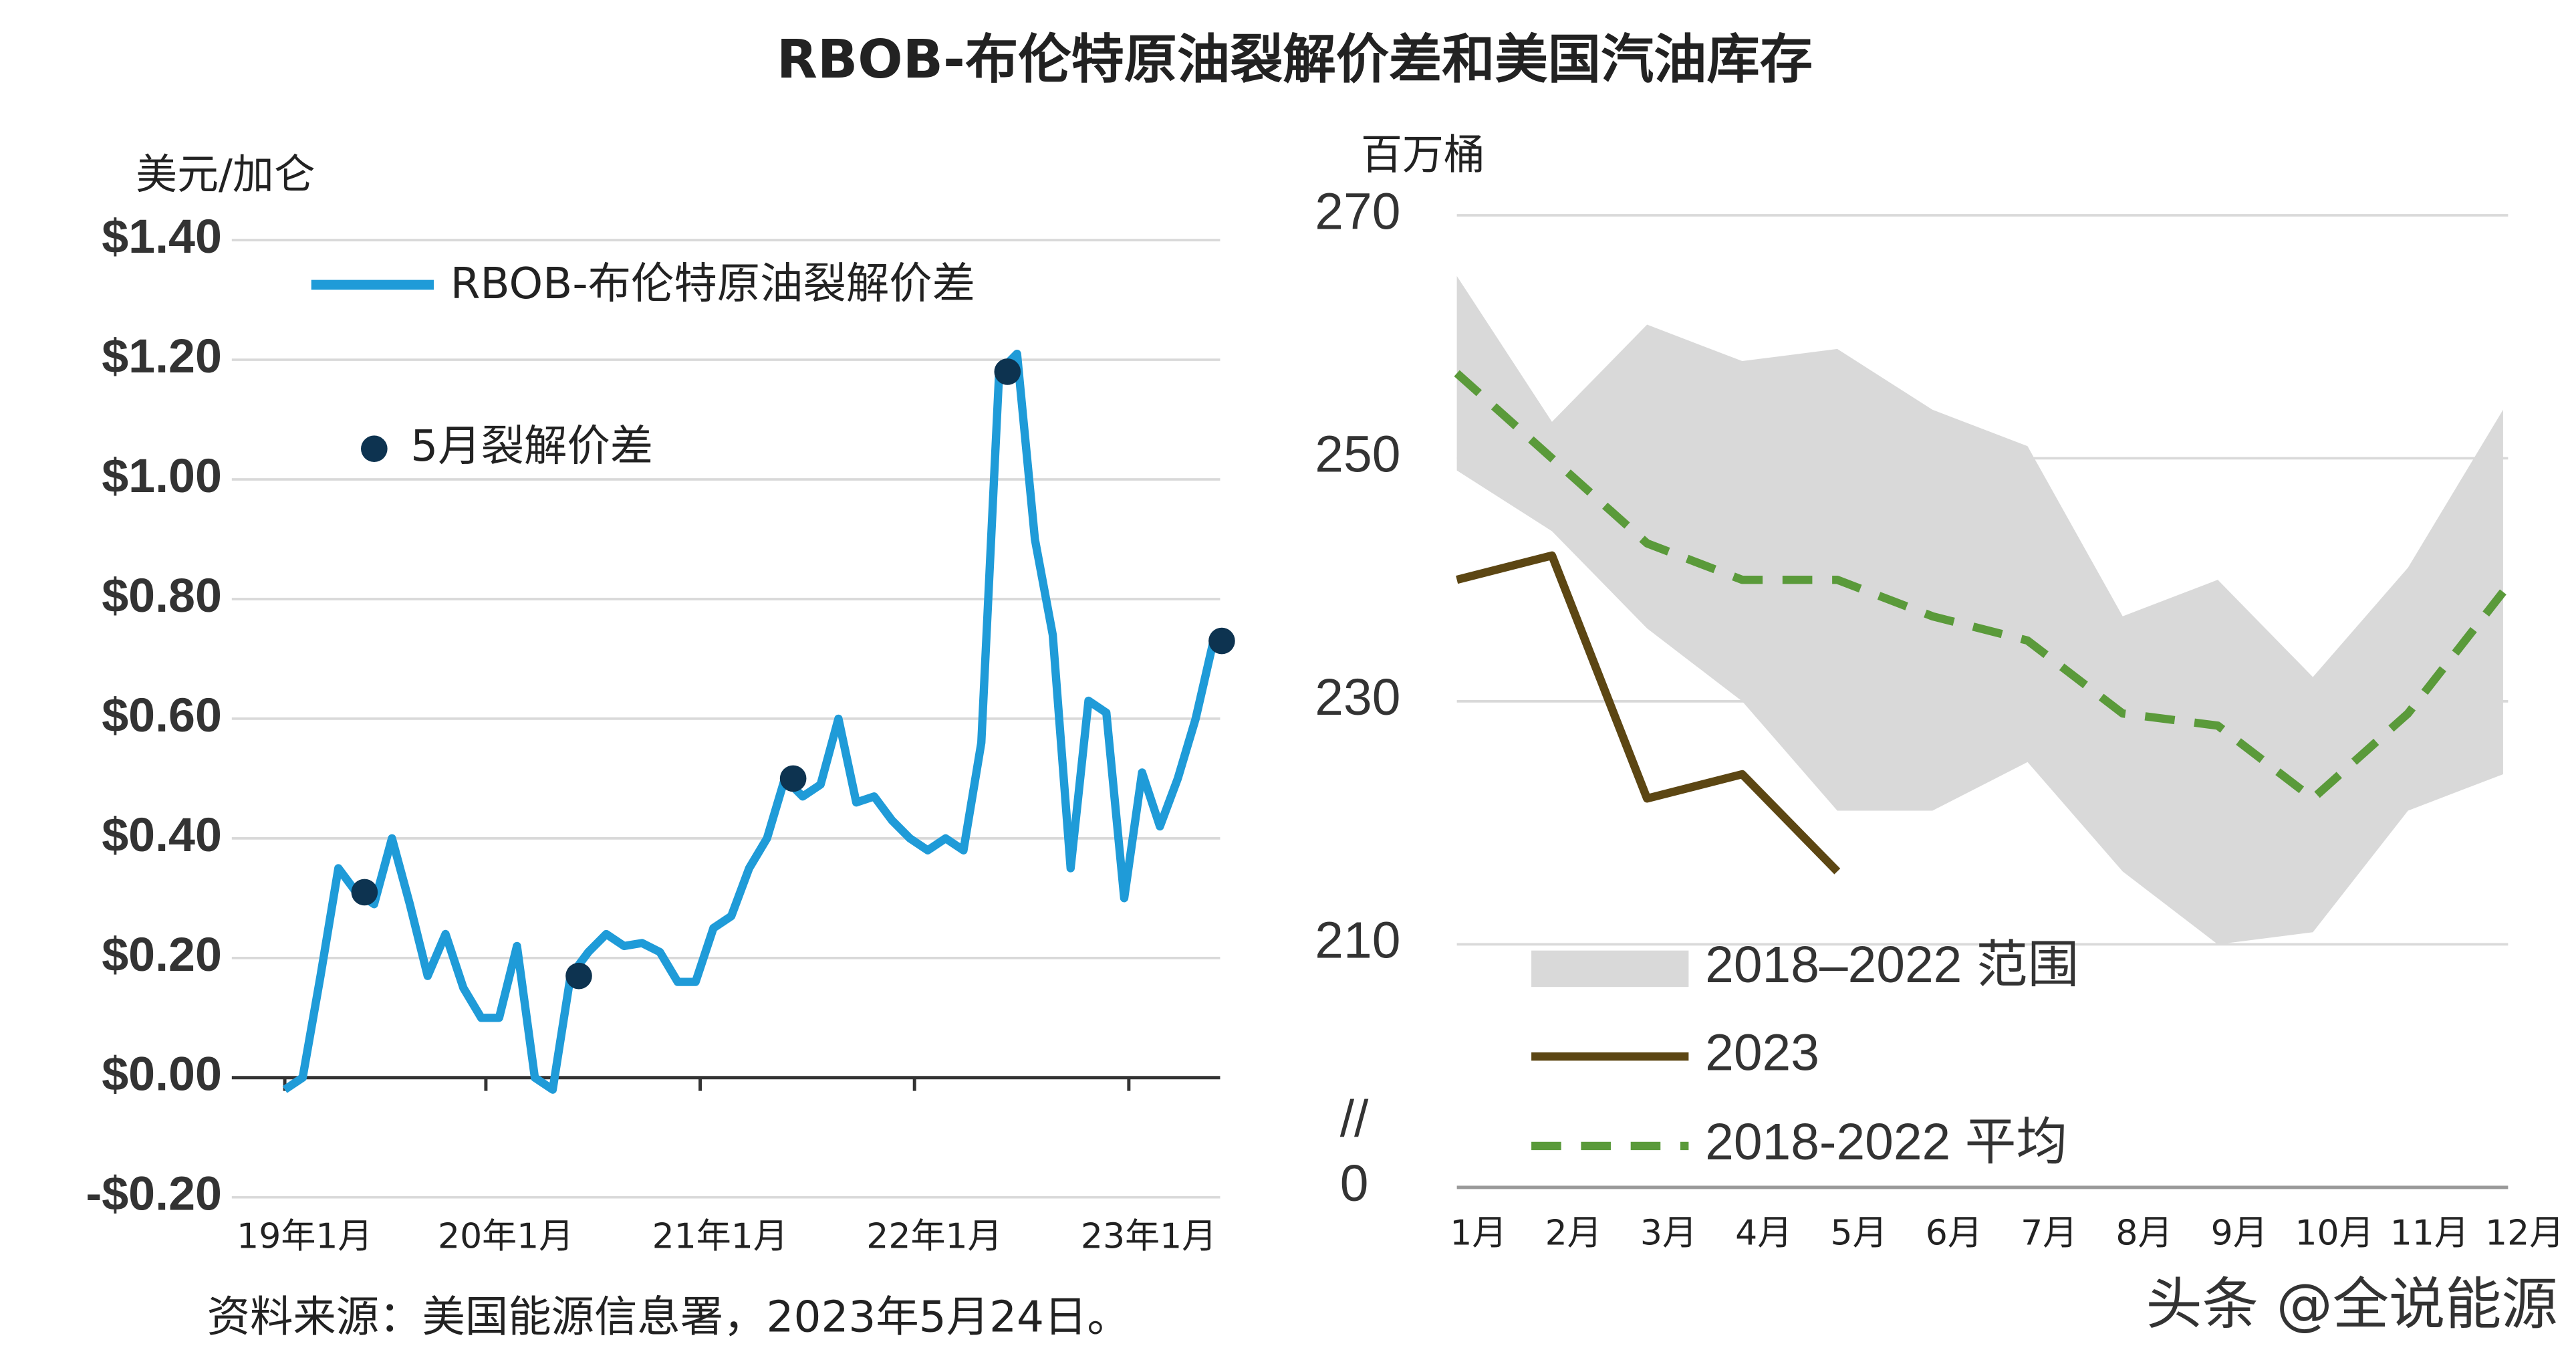 This screenshot has width=2576, height=1372. Describe the element at coordinates (1892, 966) in the screenshot. I see `legend-label: 2018–2022 范围` at that location.